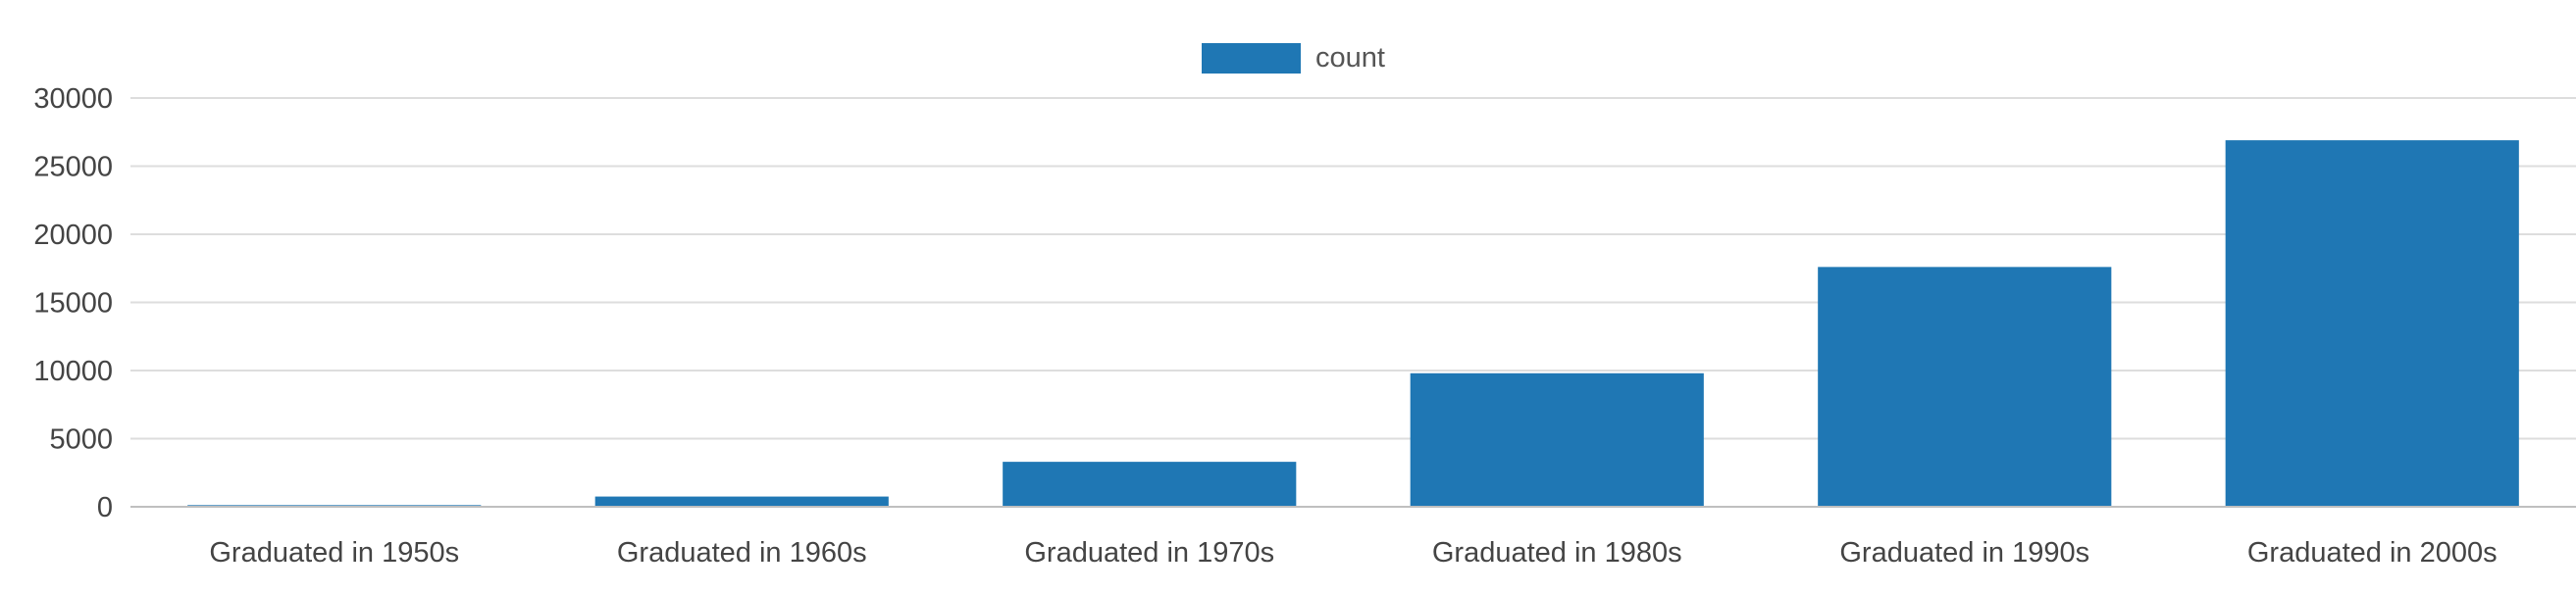 The image size is (2576, 595). I want to click on x-tick-label: Graduated in 1970s, so click(1149, 553).